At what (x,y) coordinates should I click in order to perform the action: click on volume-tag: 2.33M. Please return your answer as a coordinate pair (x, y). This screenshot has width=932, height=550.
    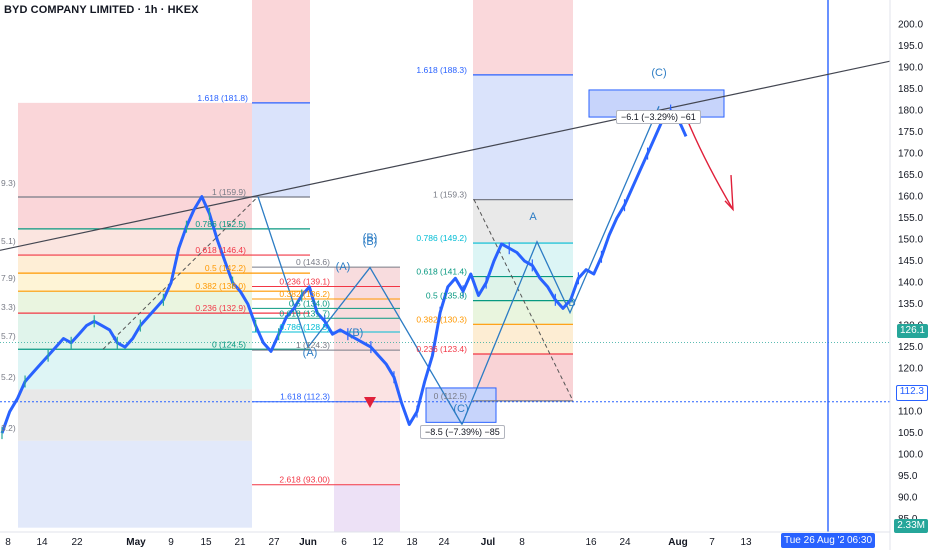
    Looking at the image, I should click on (911, 526).